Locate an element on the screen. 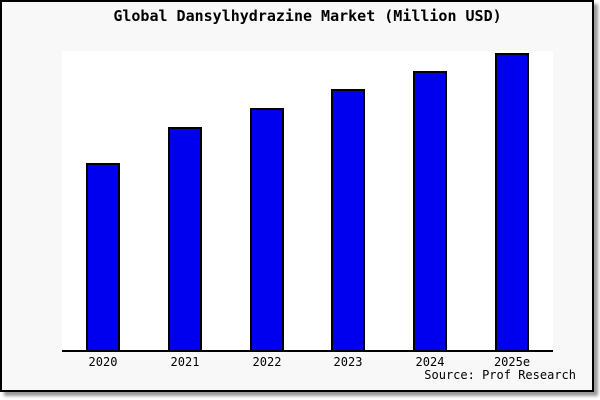 The width and height of the screenshot is (600, 400). x-tick-label-2022: 2022 is located at coordinates (267, 362).